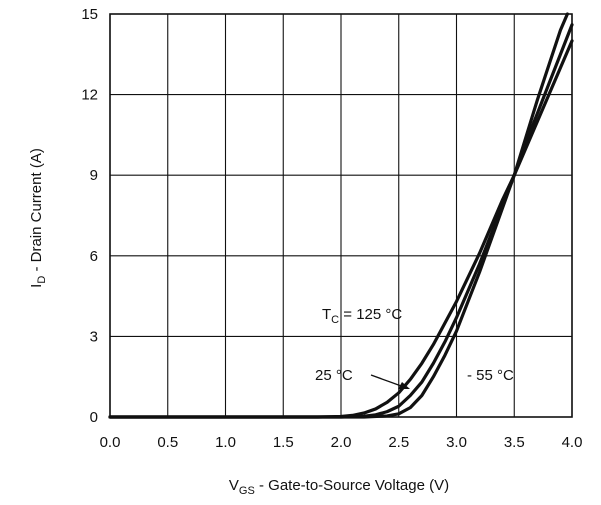 Image resolution: width=601 pixels, height=505 pixels. I want to click on x-tick-label: 2.0, so click(341, 442).